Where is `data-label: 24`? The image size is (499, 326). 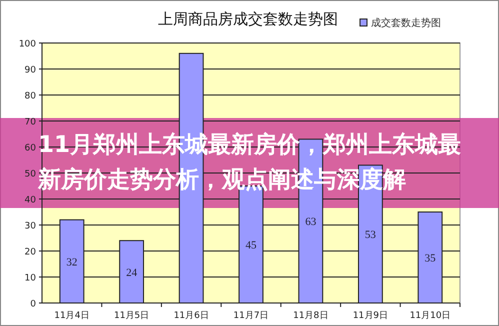
data-label: 24 is located at coordinates (132, 272).